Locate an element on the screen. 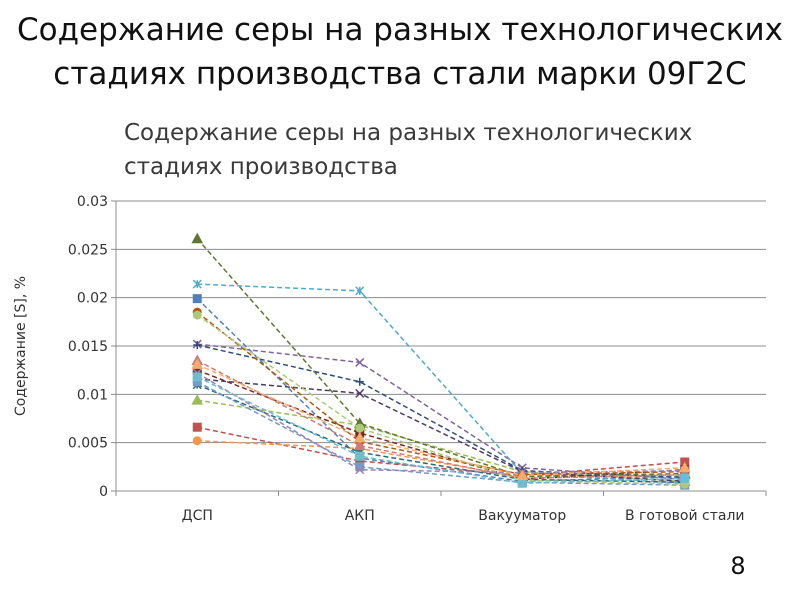  y-tick-label: 0.02 is located at coordinates (92, 299).